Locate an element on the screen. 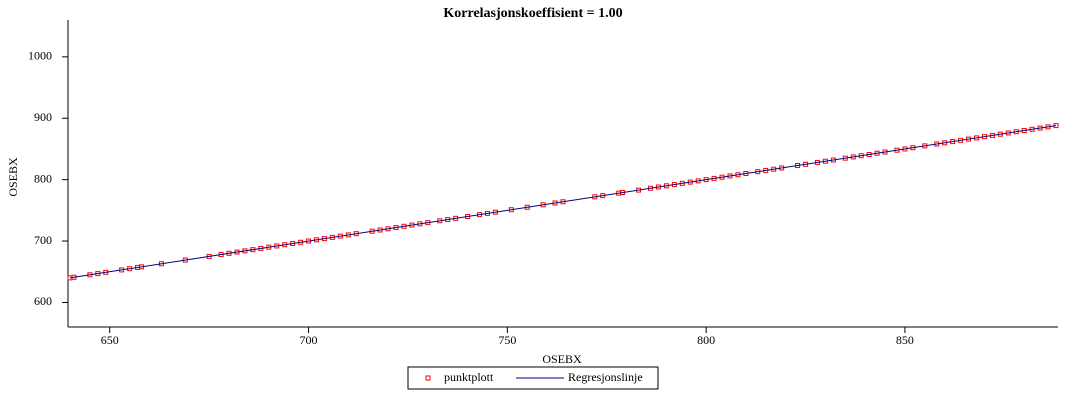  legend-marker is located at coordinates (428, 378).